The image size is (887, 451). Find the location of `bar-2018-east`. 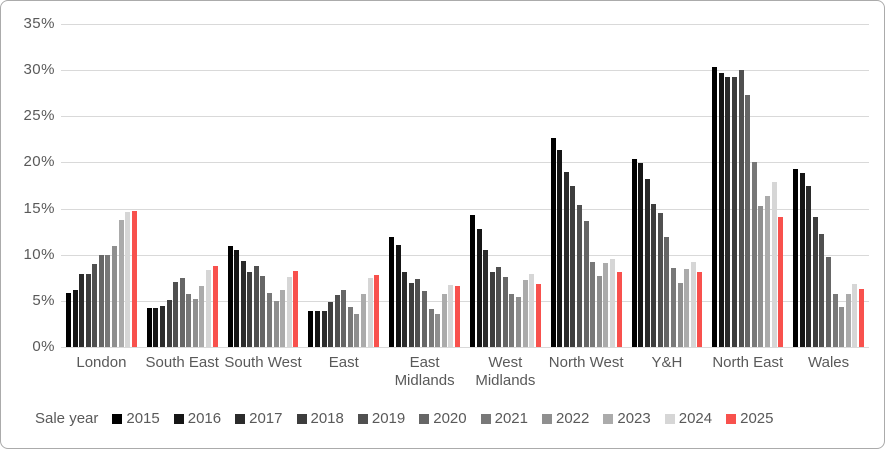

bar-2018-east is located at coordinates (331, 324).